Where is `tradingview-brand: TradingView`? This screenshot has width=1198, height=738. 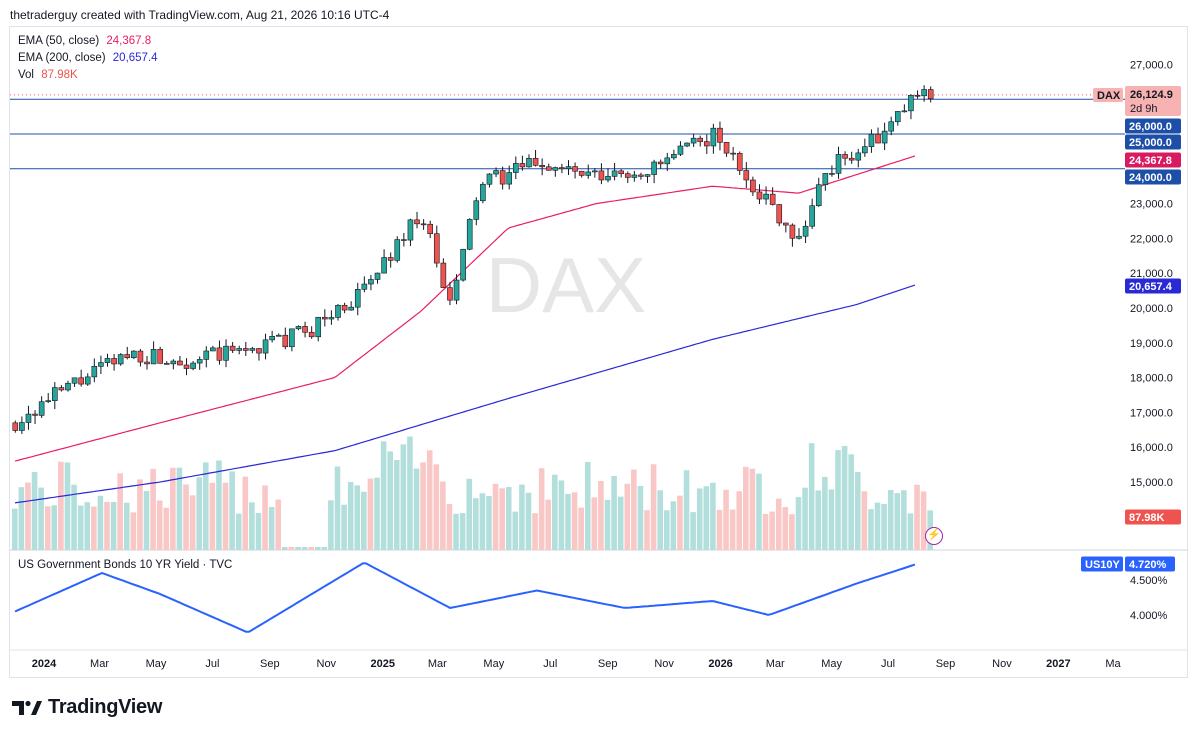
tradingview-brand: TradingView is located at coordinates (105, 707).